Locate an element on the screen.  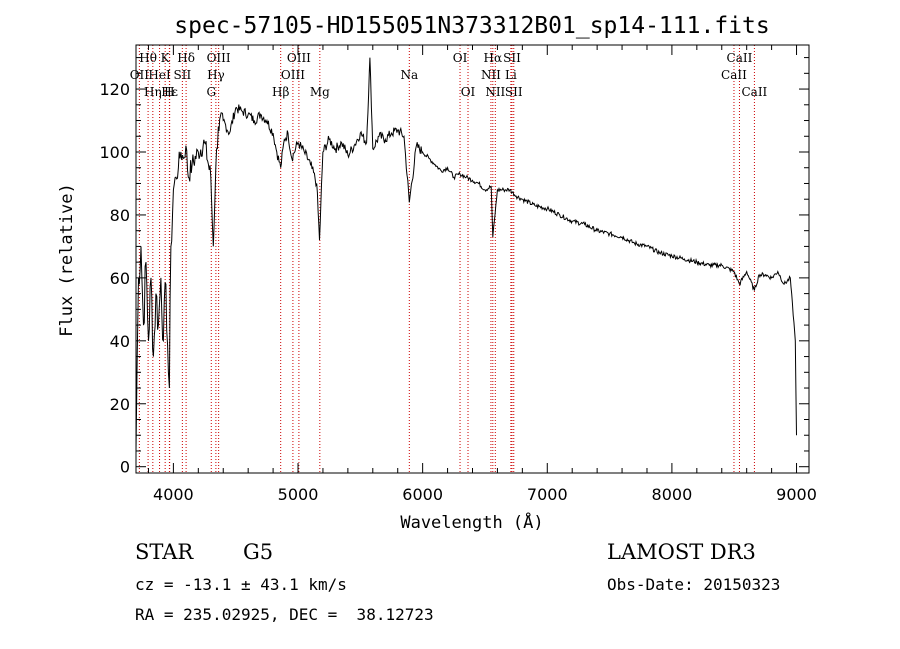
line-label: Hε is located at coordinates (169, 92).